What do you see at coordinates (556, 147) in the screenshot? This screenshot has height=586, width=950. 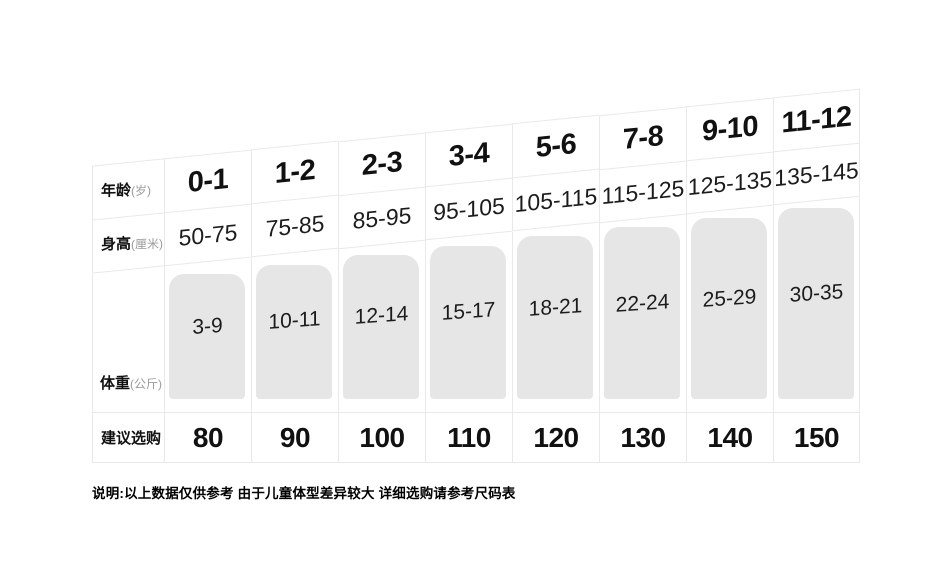 I see `age-range: 5-6` at bounding box center [556, 147].